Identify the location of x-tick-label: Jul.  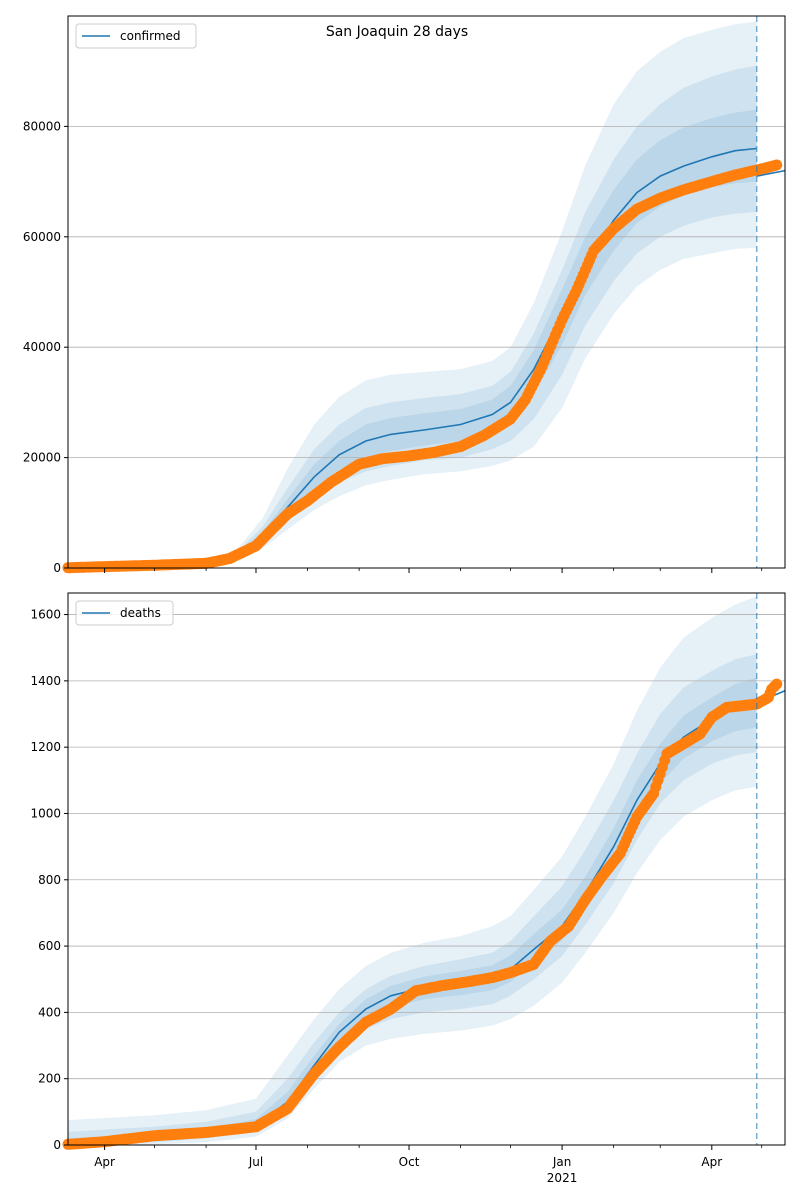
(255, 1162).